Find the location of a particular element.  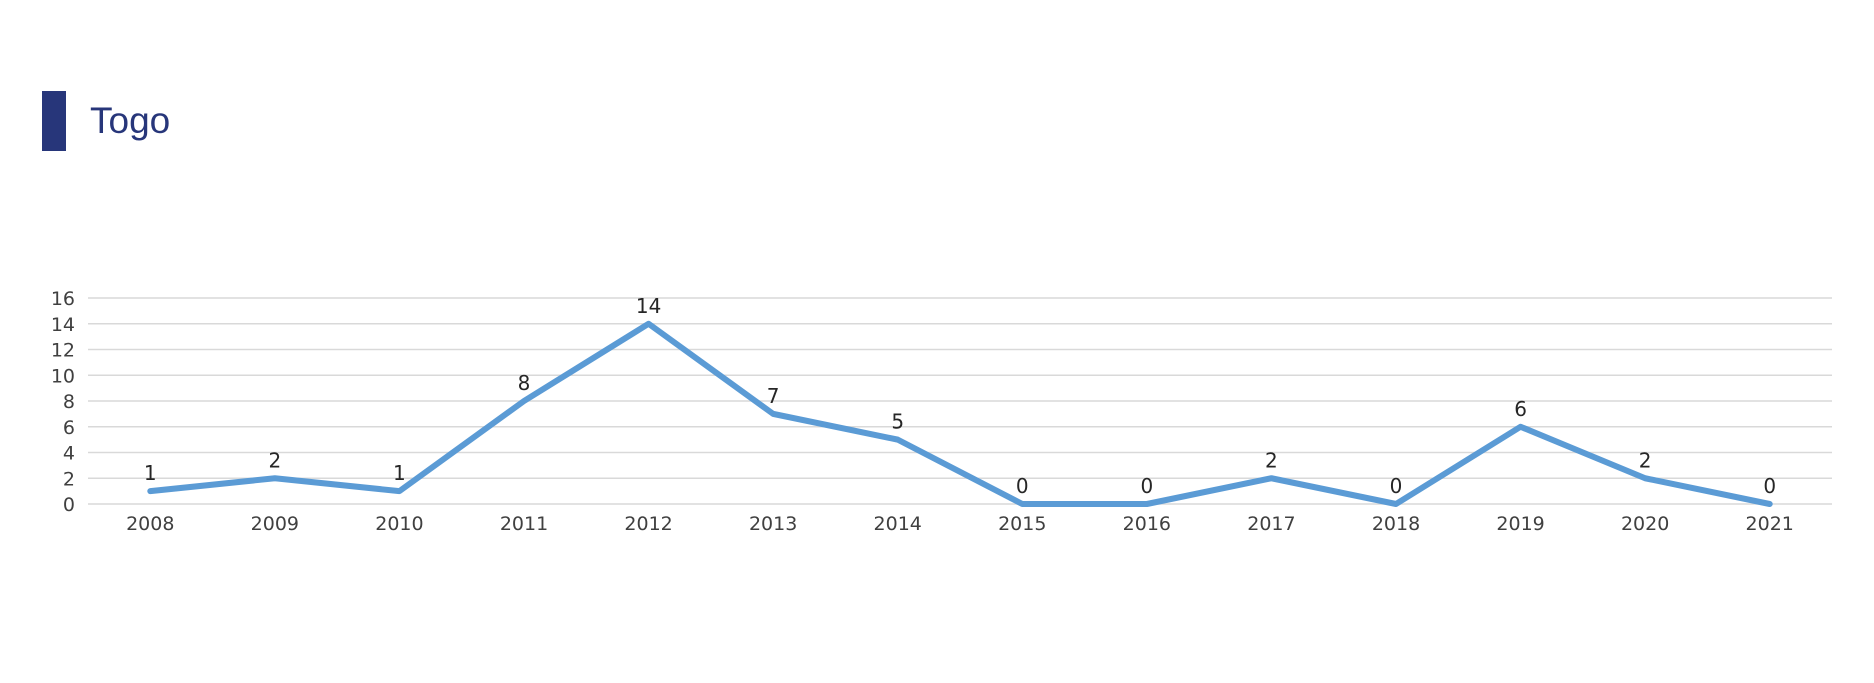

x-tick-label: 2016 is located at coordinates (1147, 524).